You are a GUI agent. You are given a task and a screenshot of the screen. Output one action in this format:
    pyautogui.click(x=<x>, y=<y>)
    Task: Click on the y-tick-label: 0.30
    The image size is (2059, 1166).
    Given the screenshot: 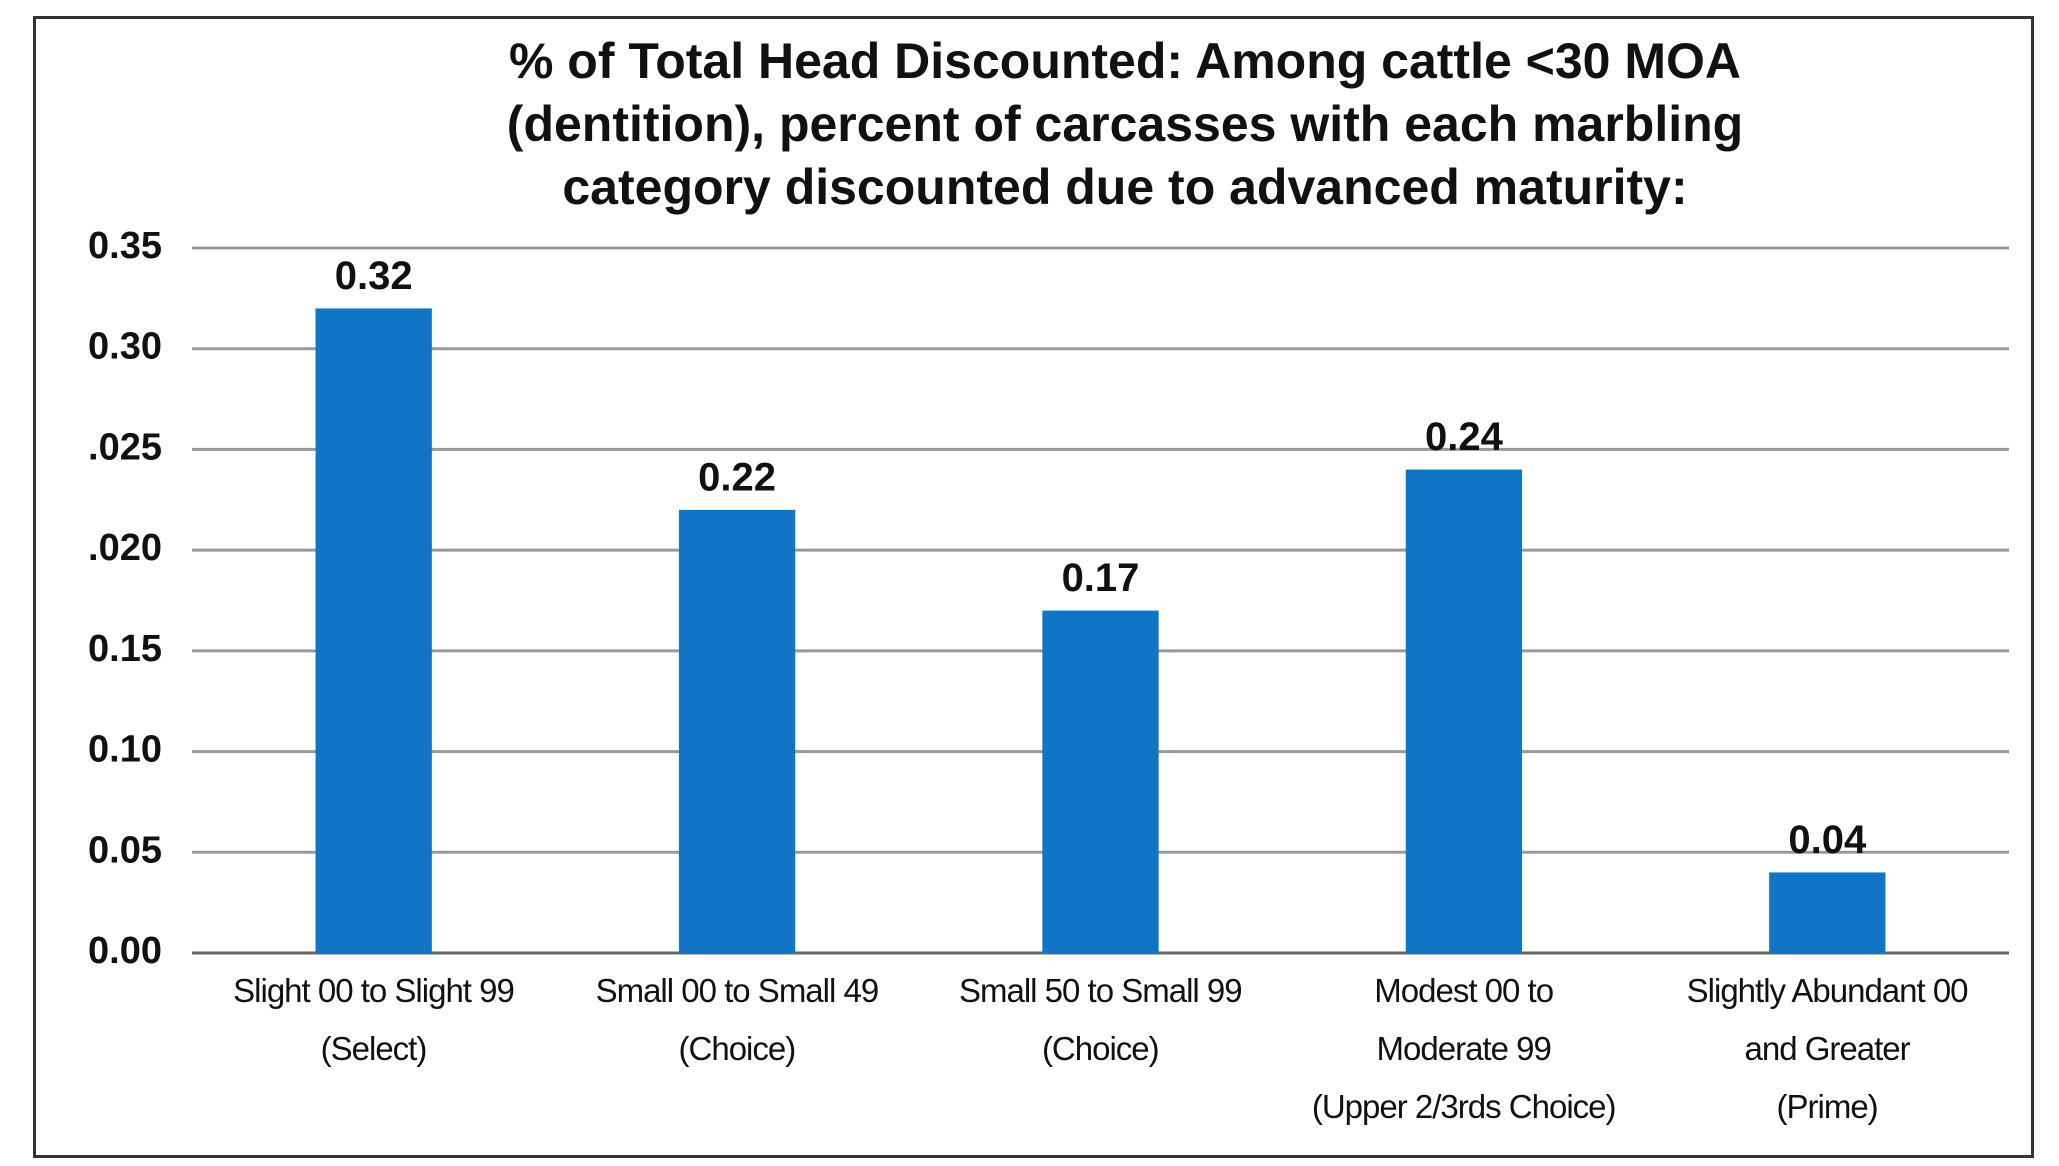 What is the action you would take?
    pyautogui.click(x=125, y=347)
    